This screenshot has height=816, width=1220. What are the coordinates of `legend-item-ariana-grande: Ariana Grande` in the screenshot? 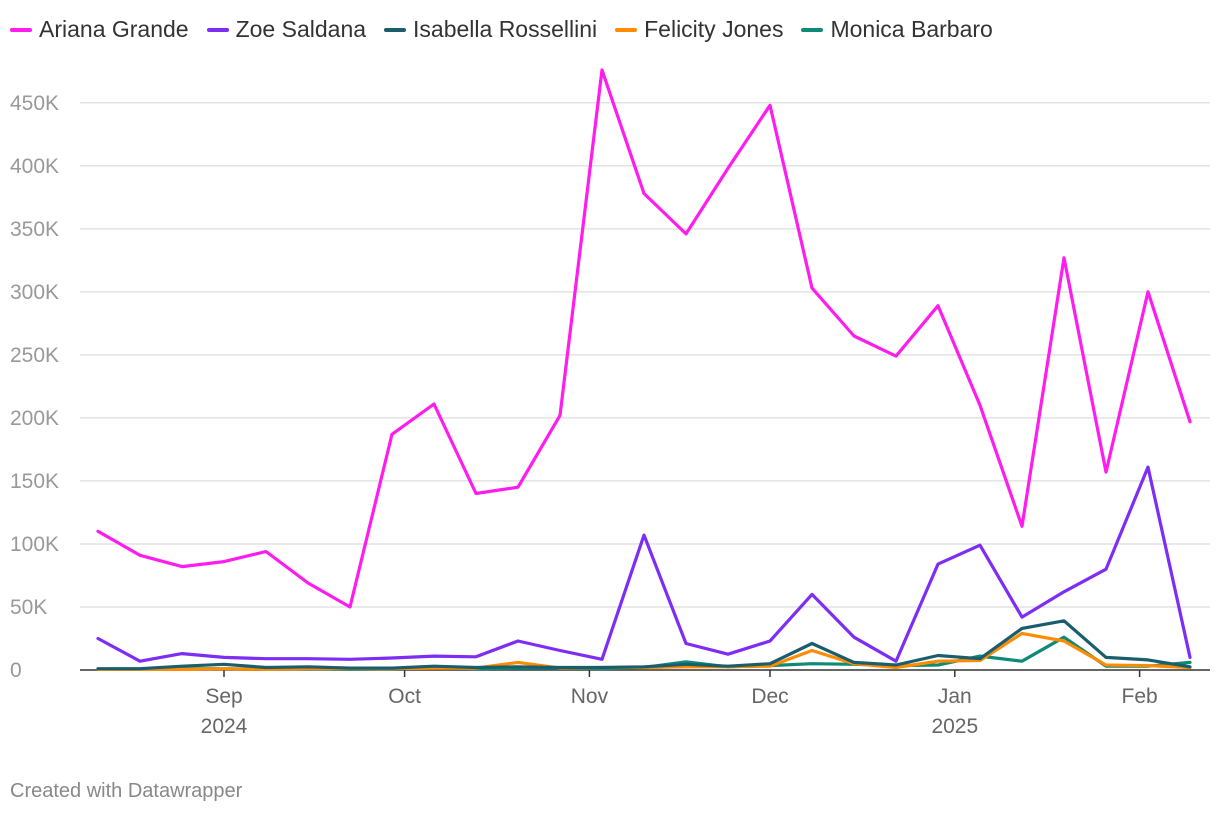 It's located at (99, 29).